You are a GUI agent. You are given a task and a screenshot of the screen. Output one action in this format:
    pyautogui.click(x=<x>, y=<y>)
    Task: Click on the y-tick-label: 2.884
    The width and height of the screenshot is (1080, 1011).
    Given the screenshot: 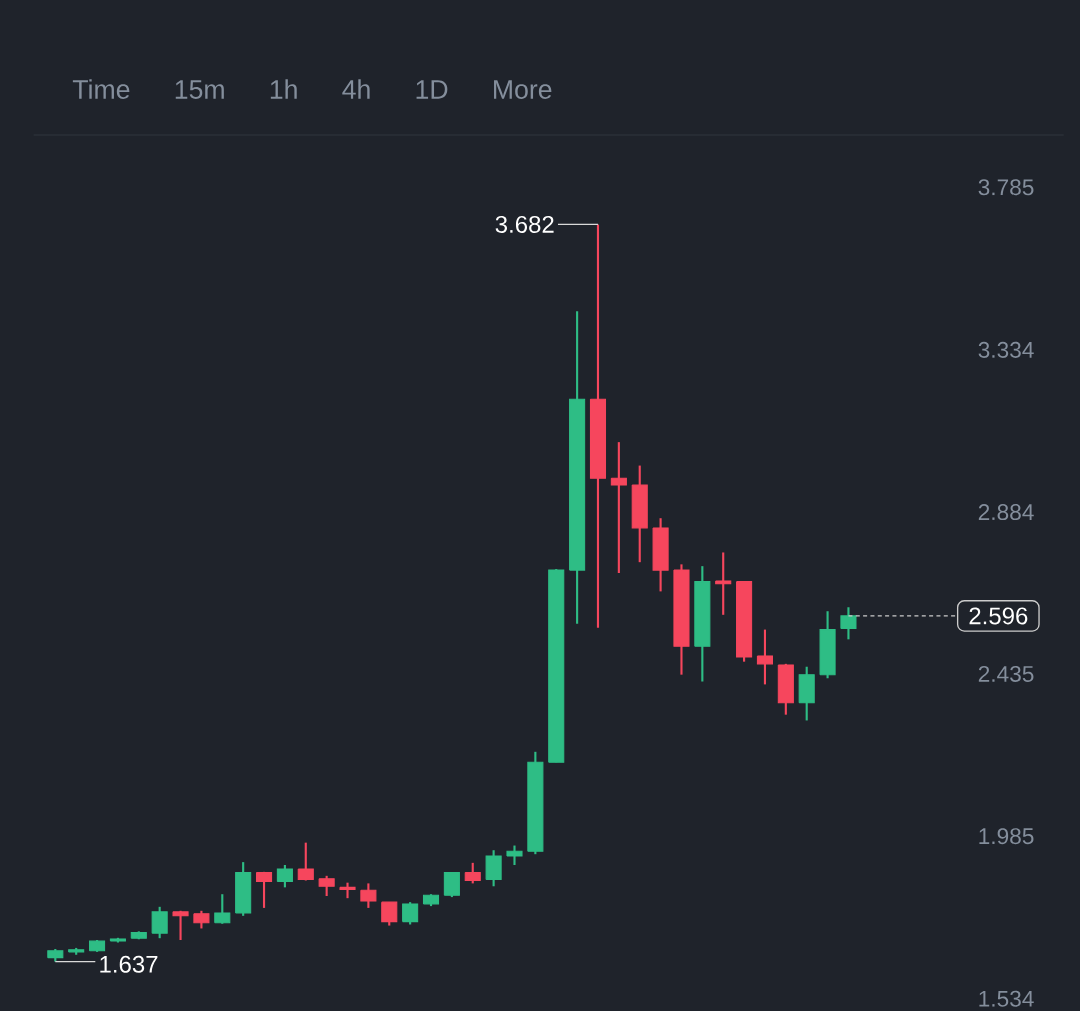 What is the action you would take?
    pyautogui.click(x=1006, y=511)
    